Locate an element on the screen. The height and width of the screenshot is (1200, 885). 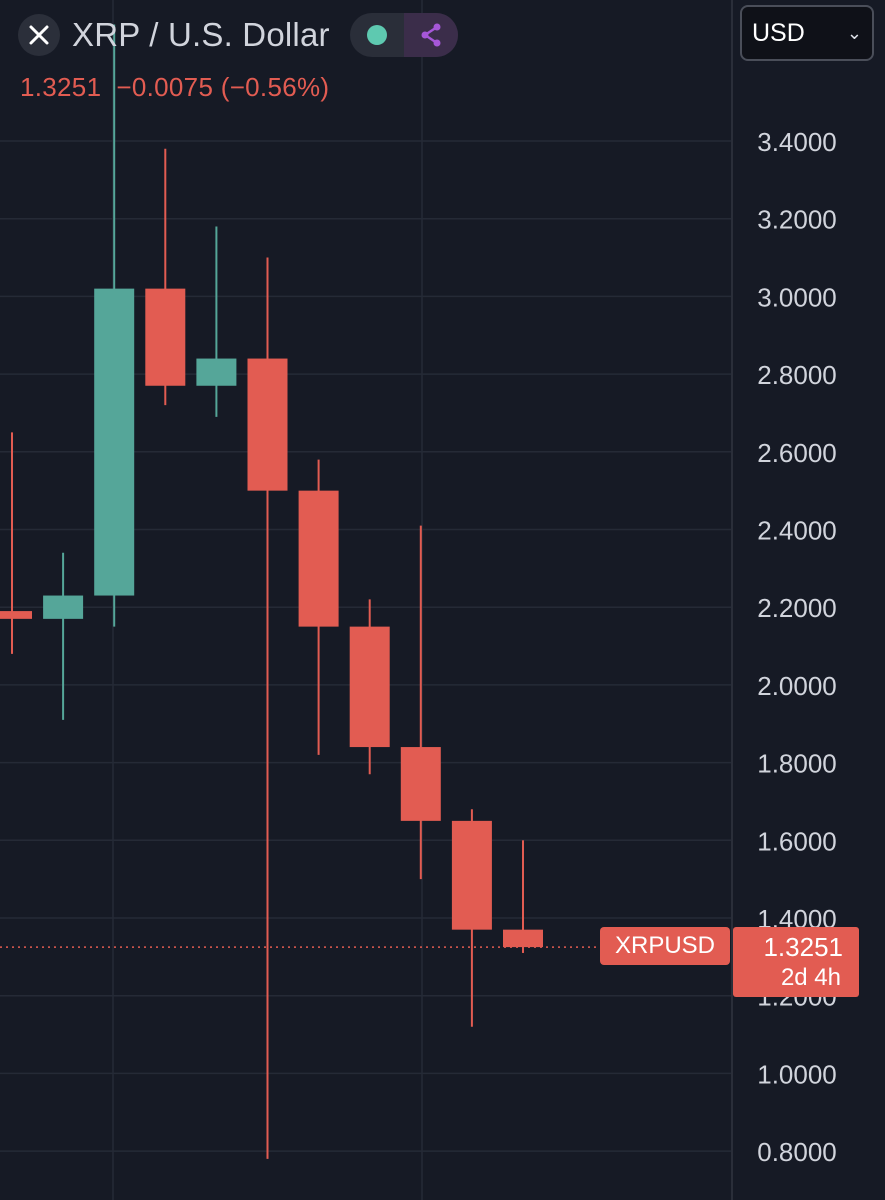
price-change-percent: (−0.56%) is located at coordinates (275, 87).